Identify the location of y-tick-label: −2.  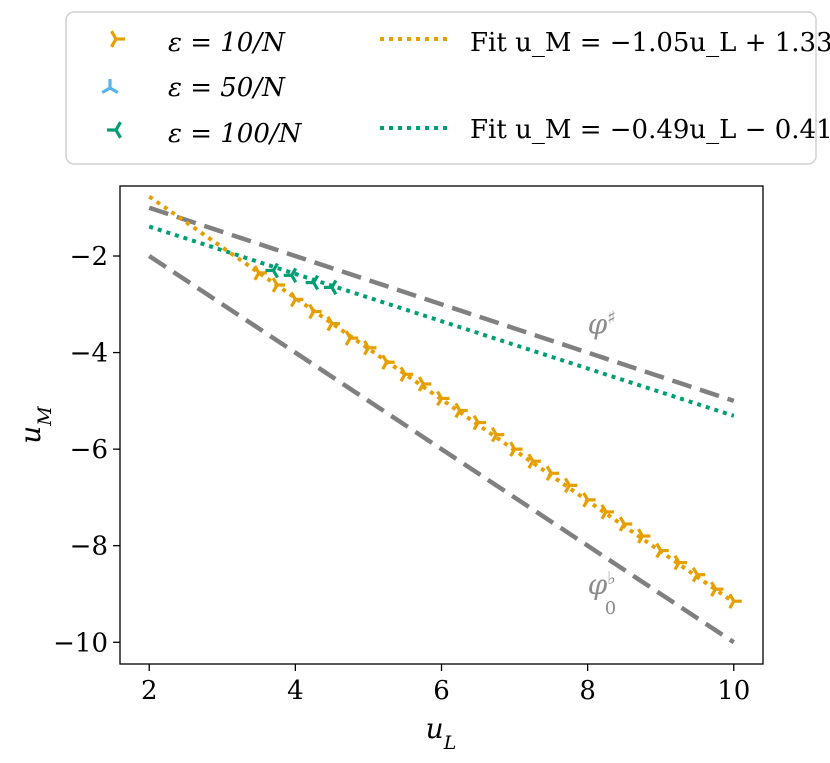
(89, 257).